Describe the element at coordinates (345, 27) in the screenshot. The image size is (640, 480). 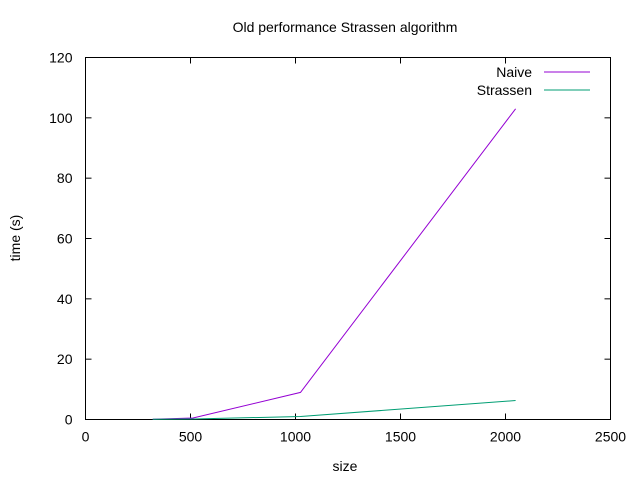
I see `chart-title: Old performance Strassen algorithm` at that location.